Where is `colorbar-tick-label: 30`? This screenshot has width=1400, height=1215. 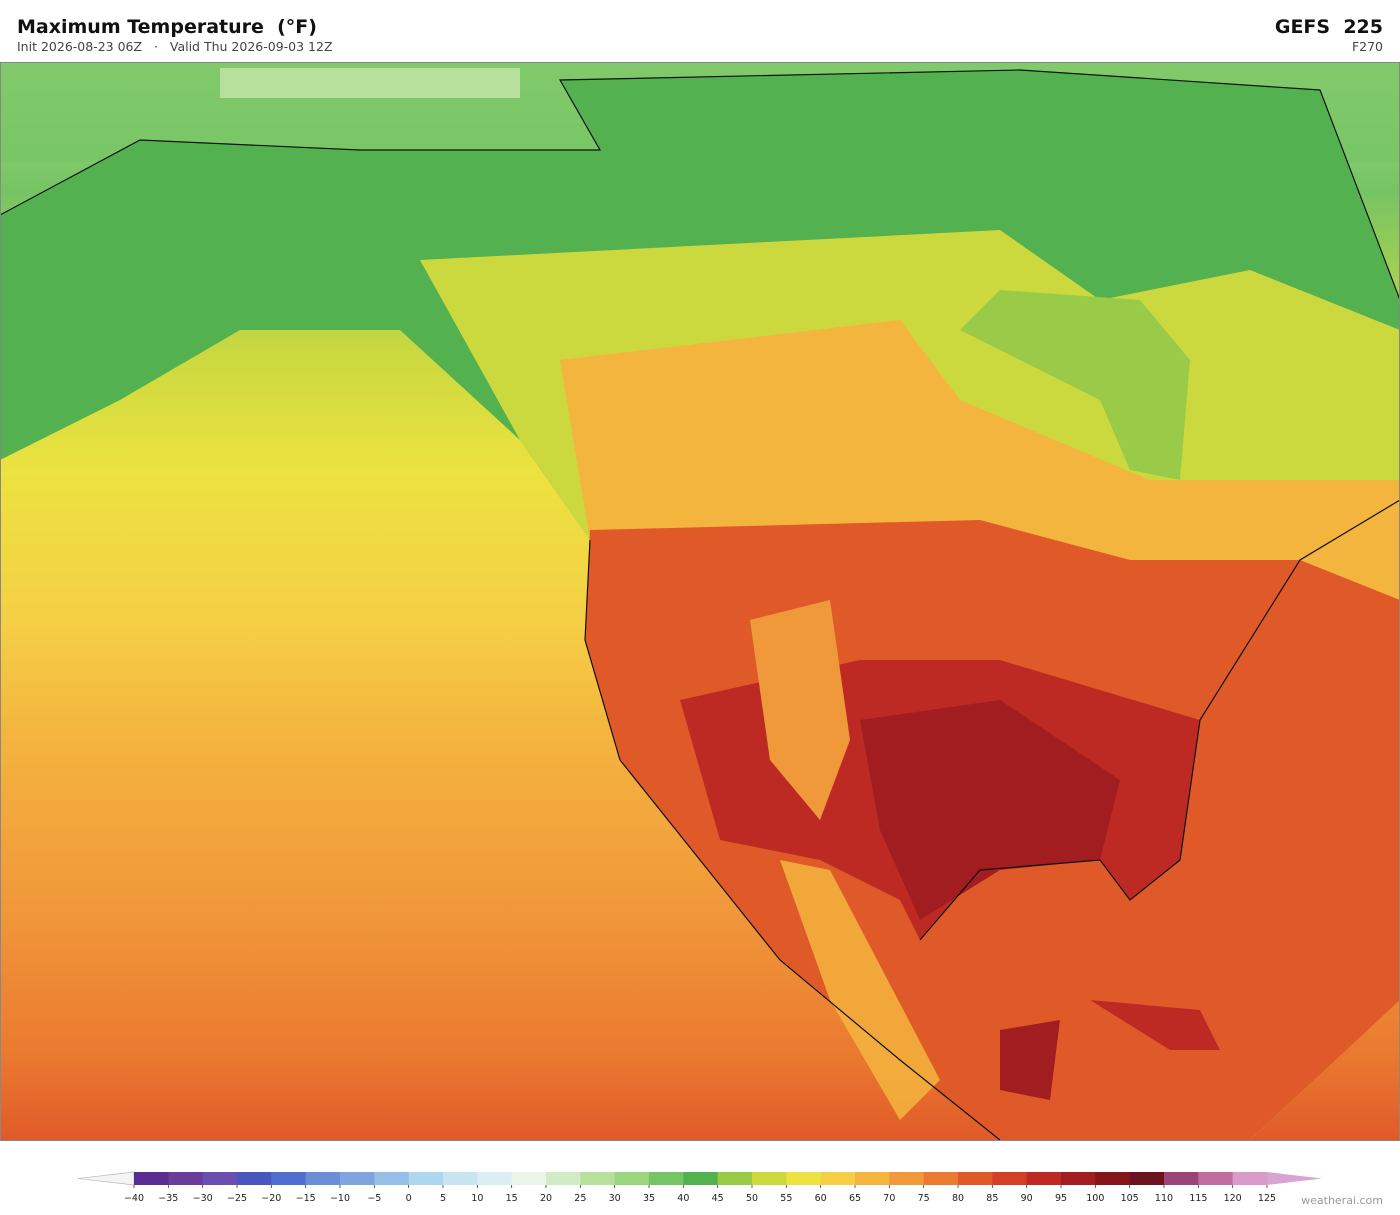 colorbar-tick-label: 30 is located at coordinates (615, 1198).